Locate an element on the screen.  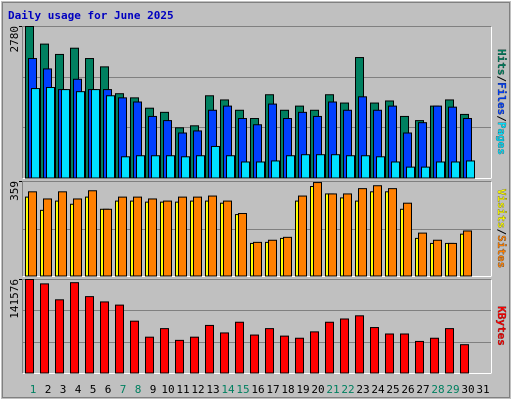
legend-entry: Files is located at coordinates (501, 98).